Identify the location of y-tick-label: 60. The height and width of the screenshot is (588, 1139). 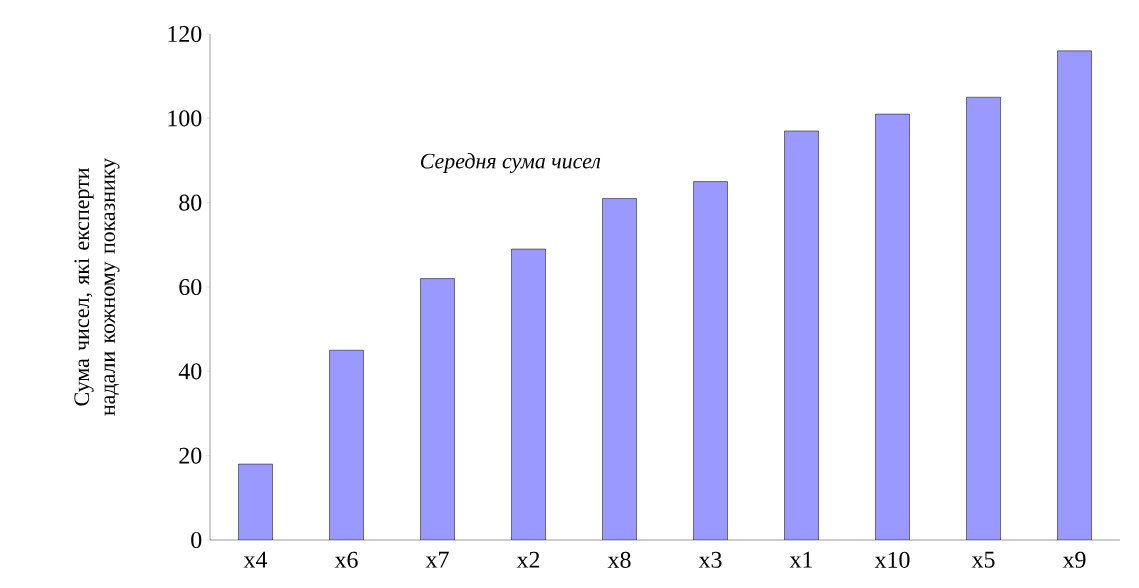
(190, 287).